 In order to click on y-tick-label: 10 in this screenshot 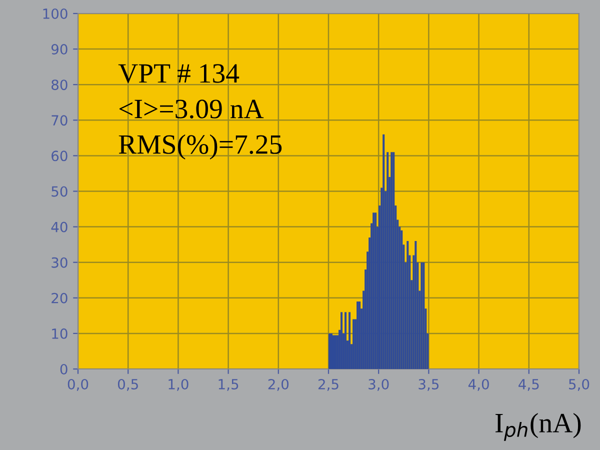, I will do `click(60, 333)`.